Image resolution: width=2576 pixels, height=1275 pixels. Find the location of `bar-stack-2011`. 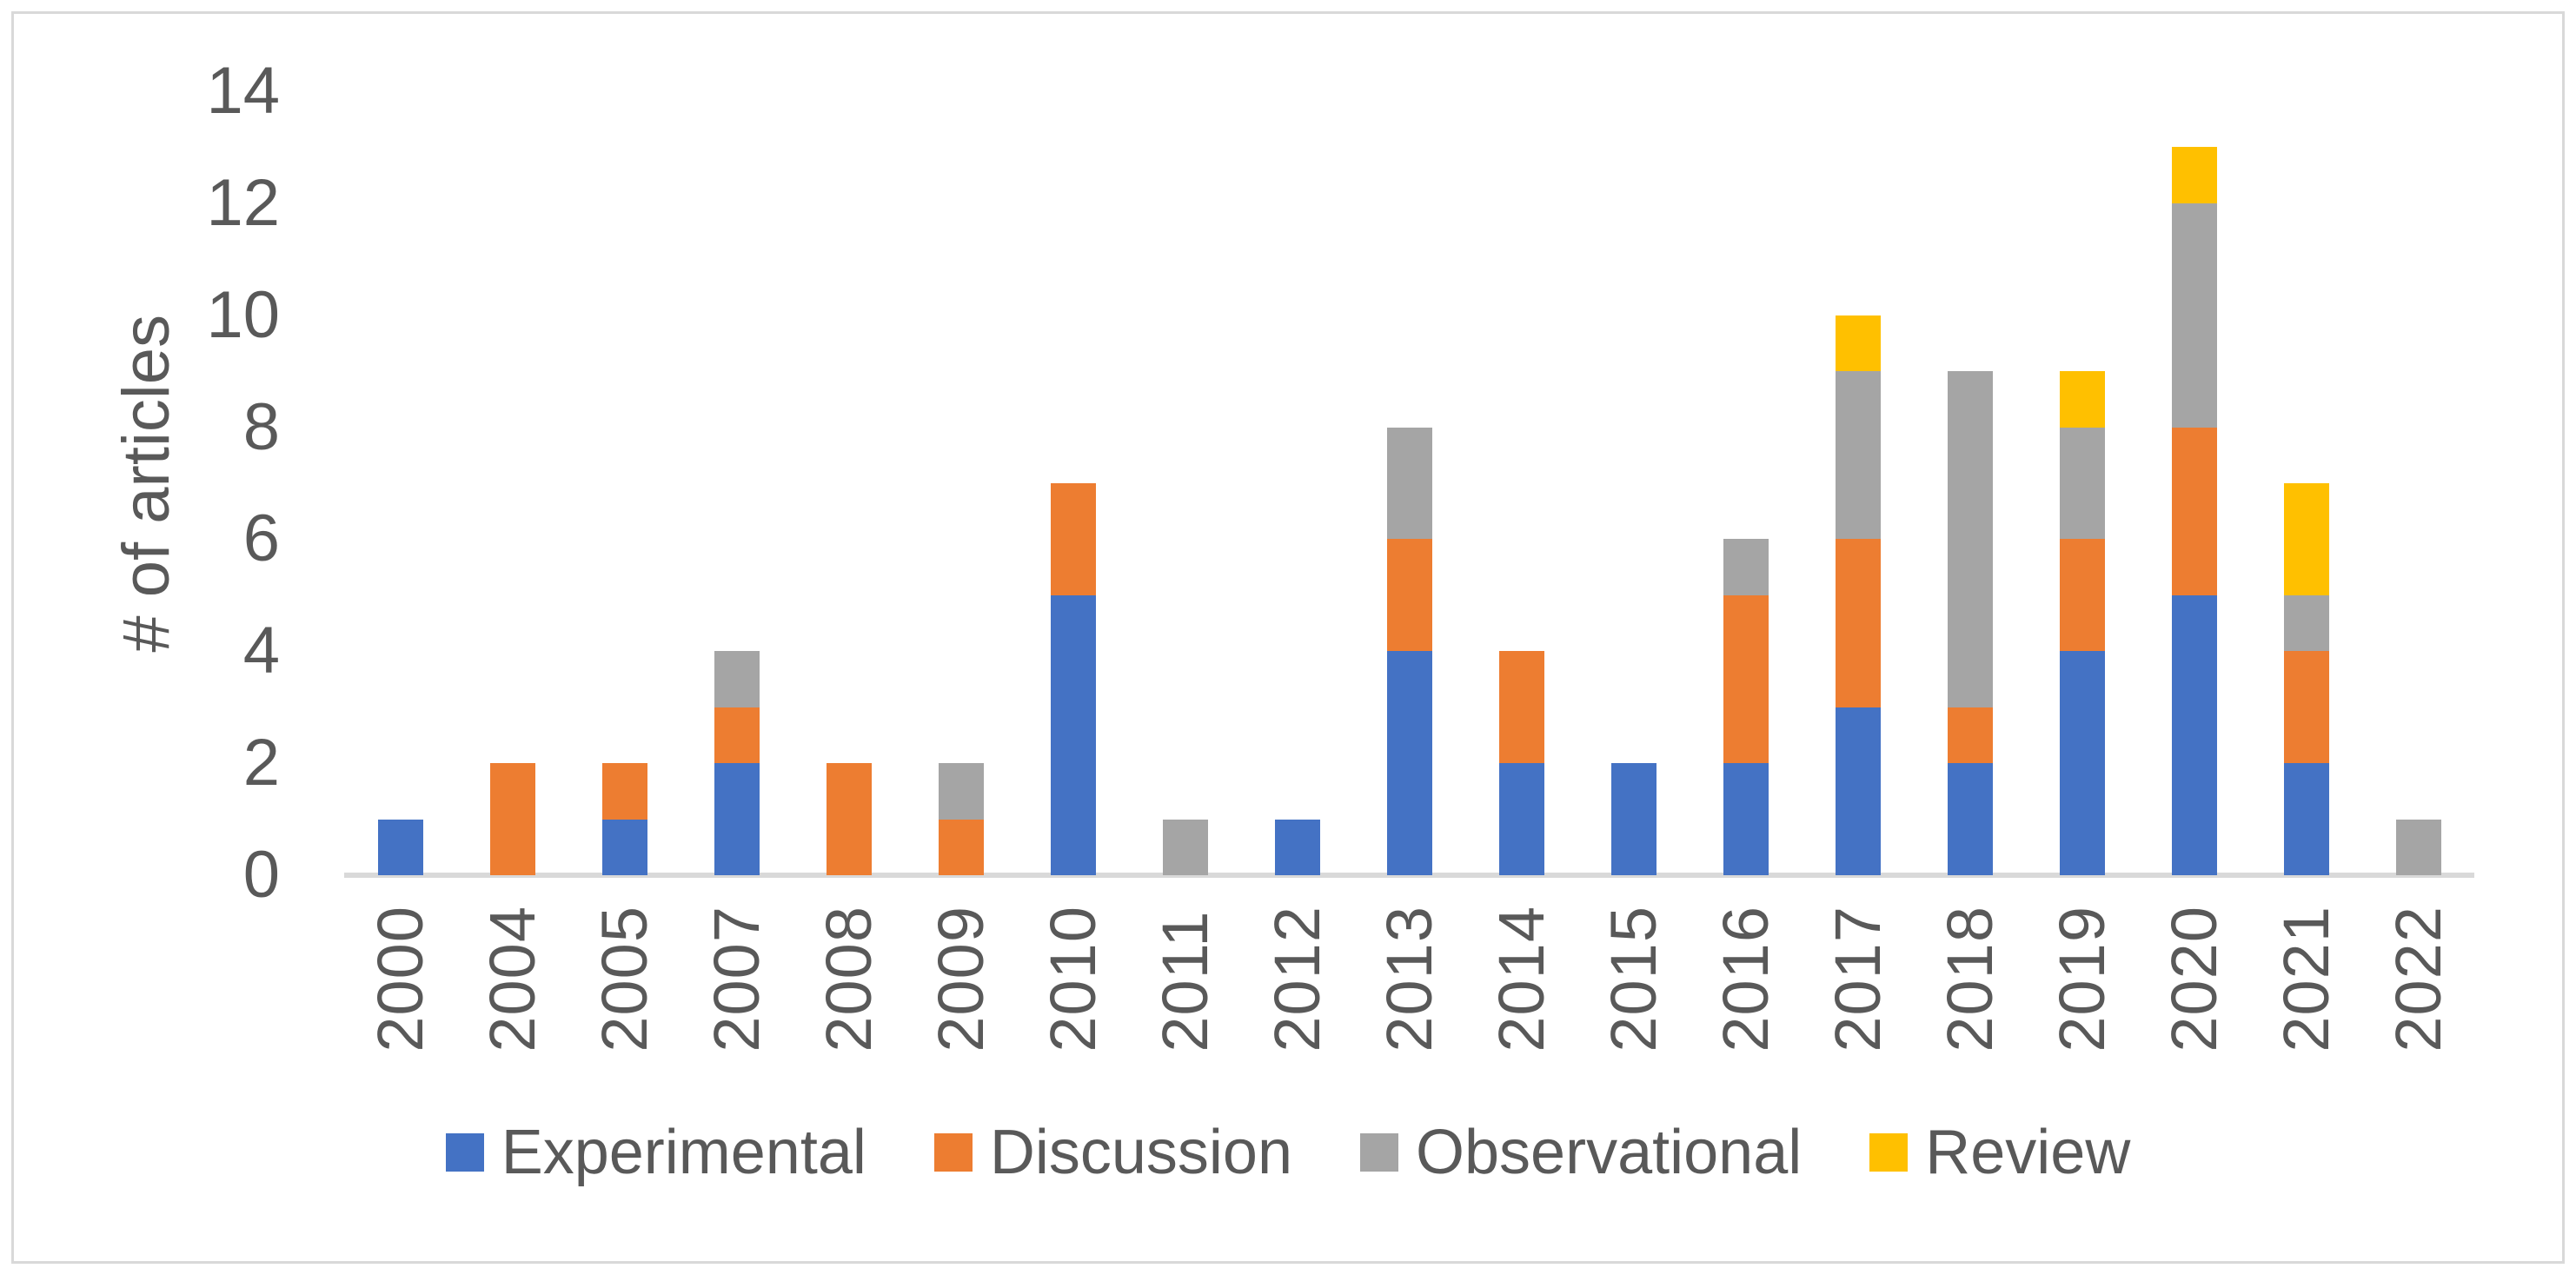

bar-stack-2011 is located at coordinates (1185, 847).